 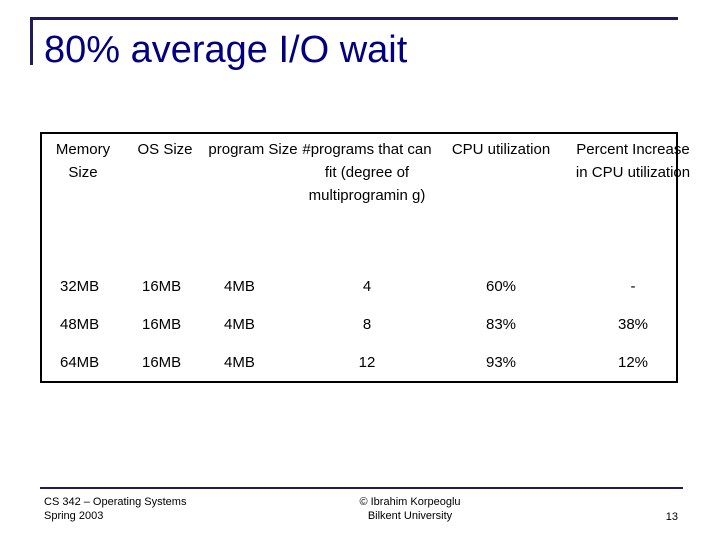 I want to click on footer-author: © Ibrahim Korpeoglu Bilkent University, so click(x=410, y=509).